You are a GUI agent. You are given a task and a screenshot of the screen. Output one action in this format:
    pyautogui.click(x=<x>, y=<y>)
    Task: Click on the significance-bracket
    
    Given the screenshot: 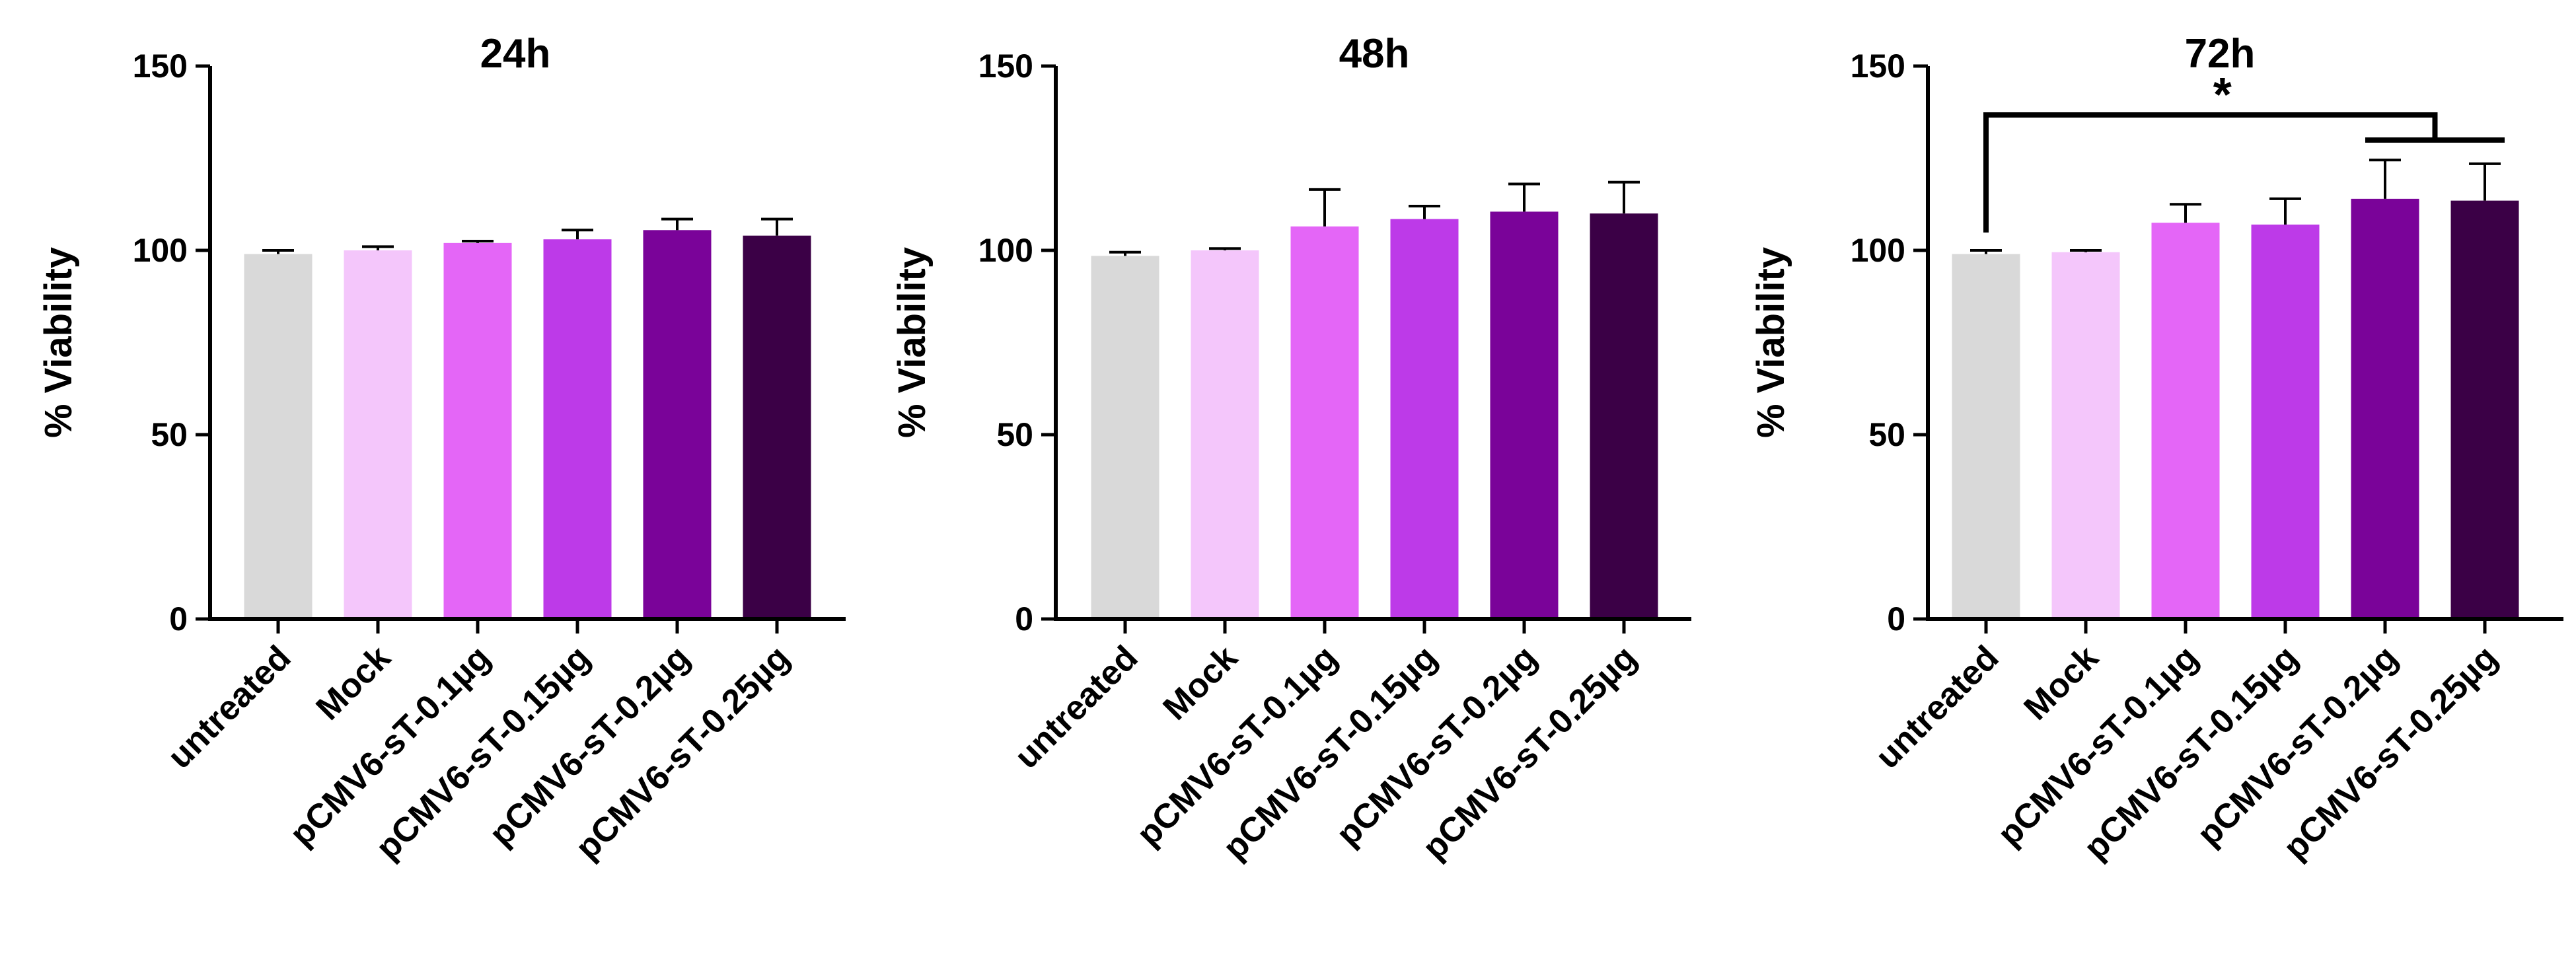 What is the action you would take?
    pyautogui.click(x=2210, y=172)
    